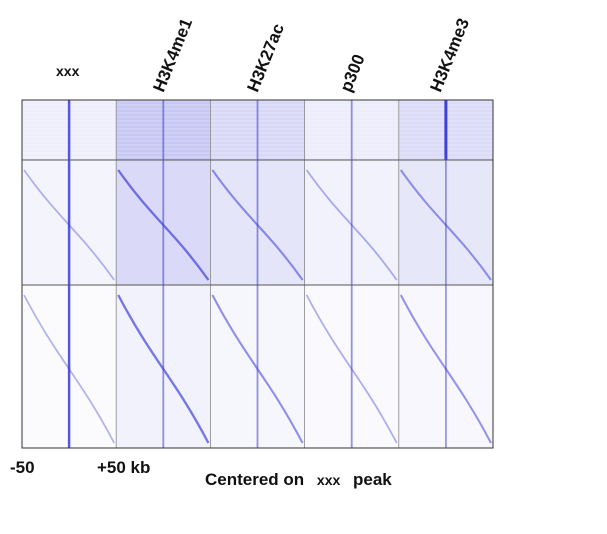  I want to click on axis-left-label: -50, so click(22, 467).